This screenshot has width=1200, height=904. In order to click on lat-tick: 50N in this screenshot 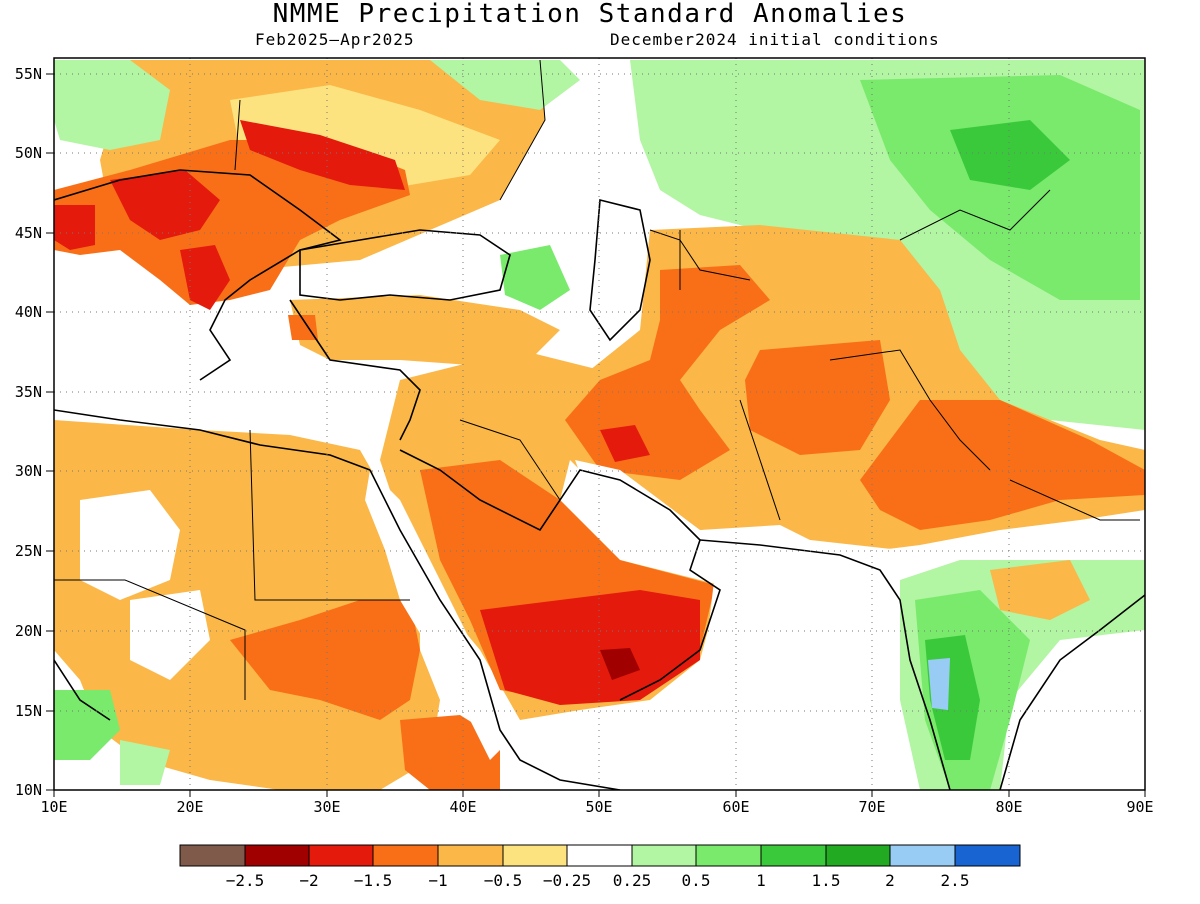, I will do `click(28, 153)`.